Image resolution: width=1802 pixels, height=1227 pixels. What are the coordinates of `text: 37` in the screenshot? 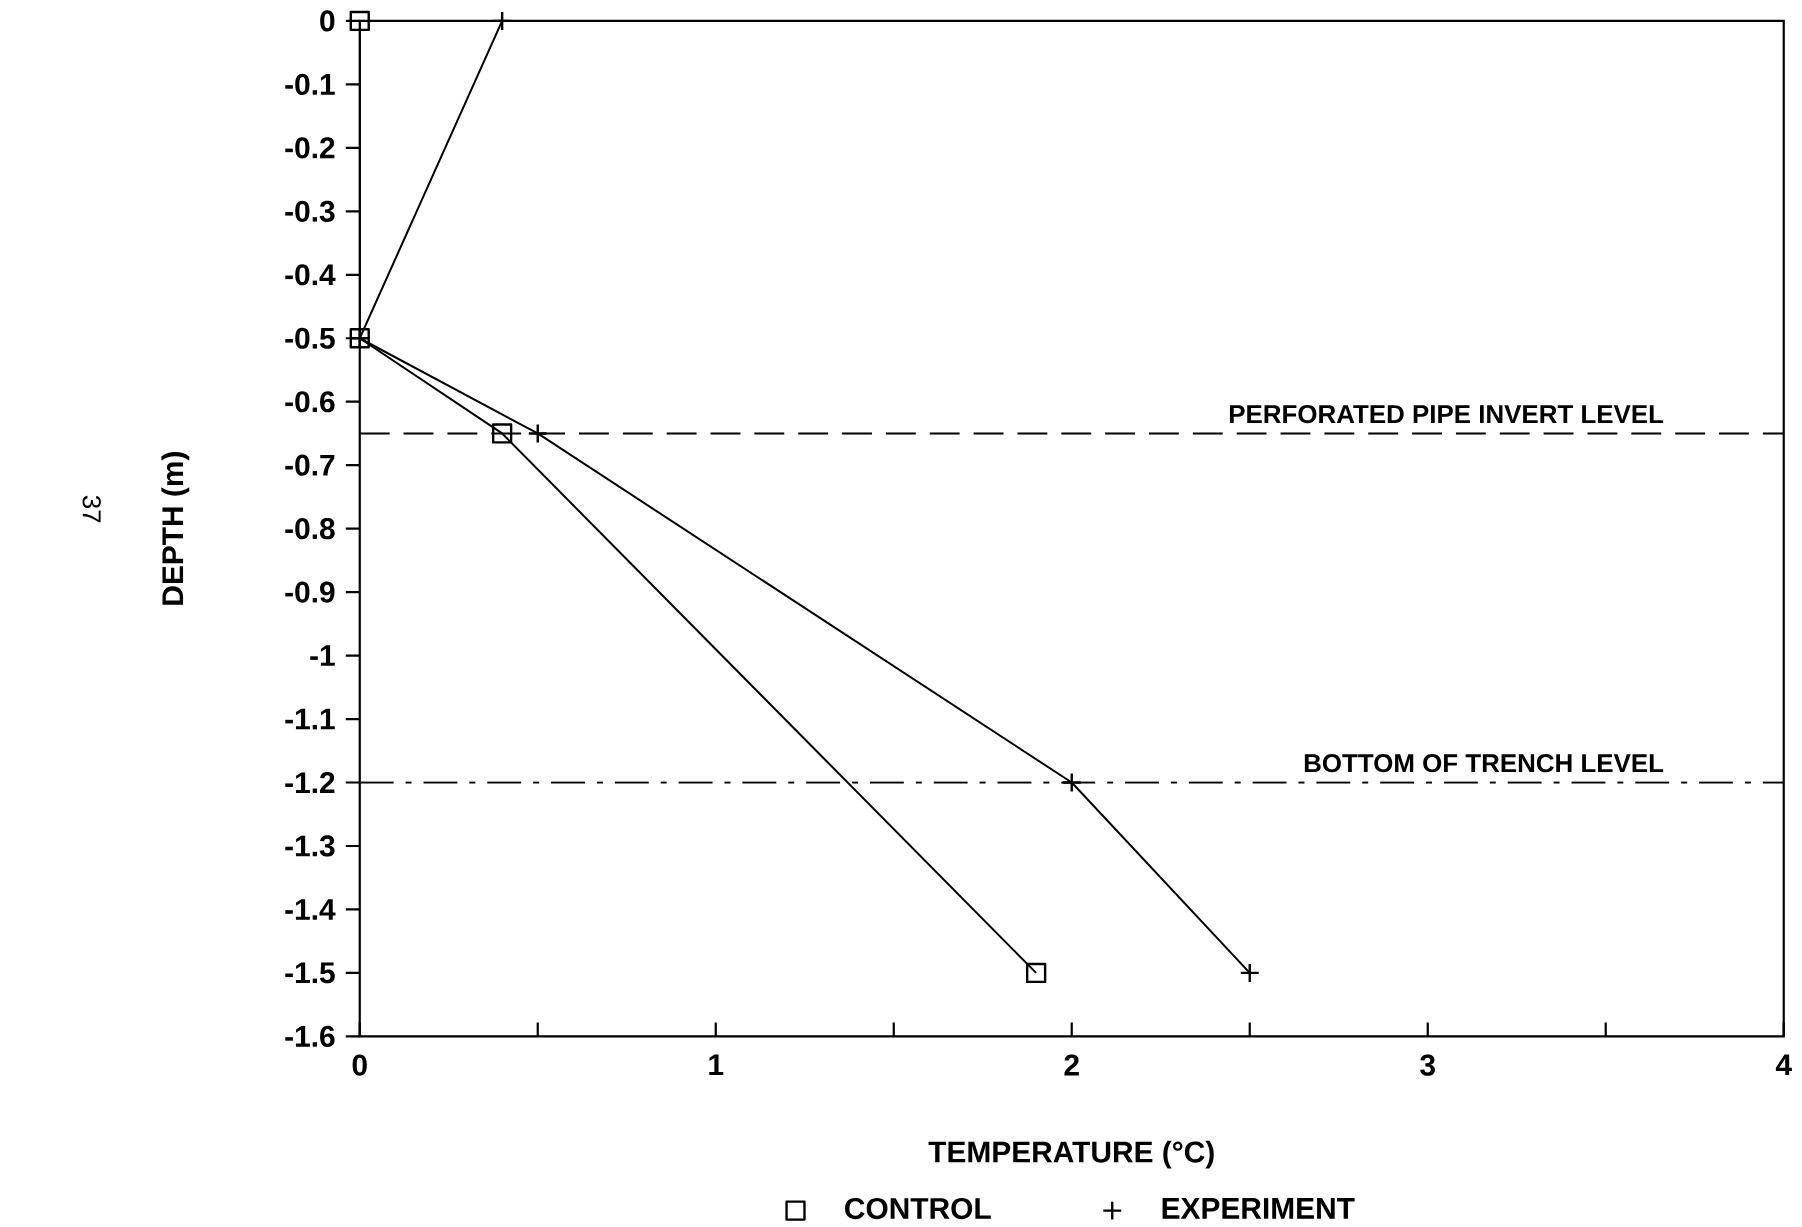 It's located at (91, 509).